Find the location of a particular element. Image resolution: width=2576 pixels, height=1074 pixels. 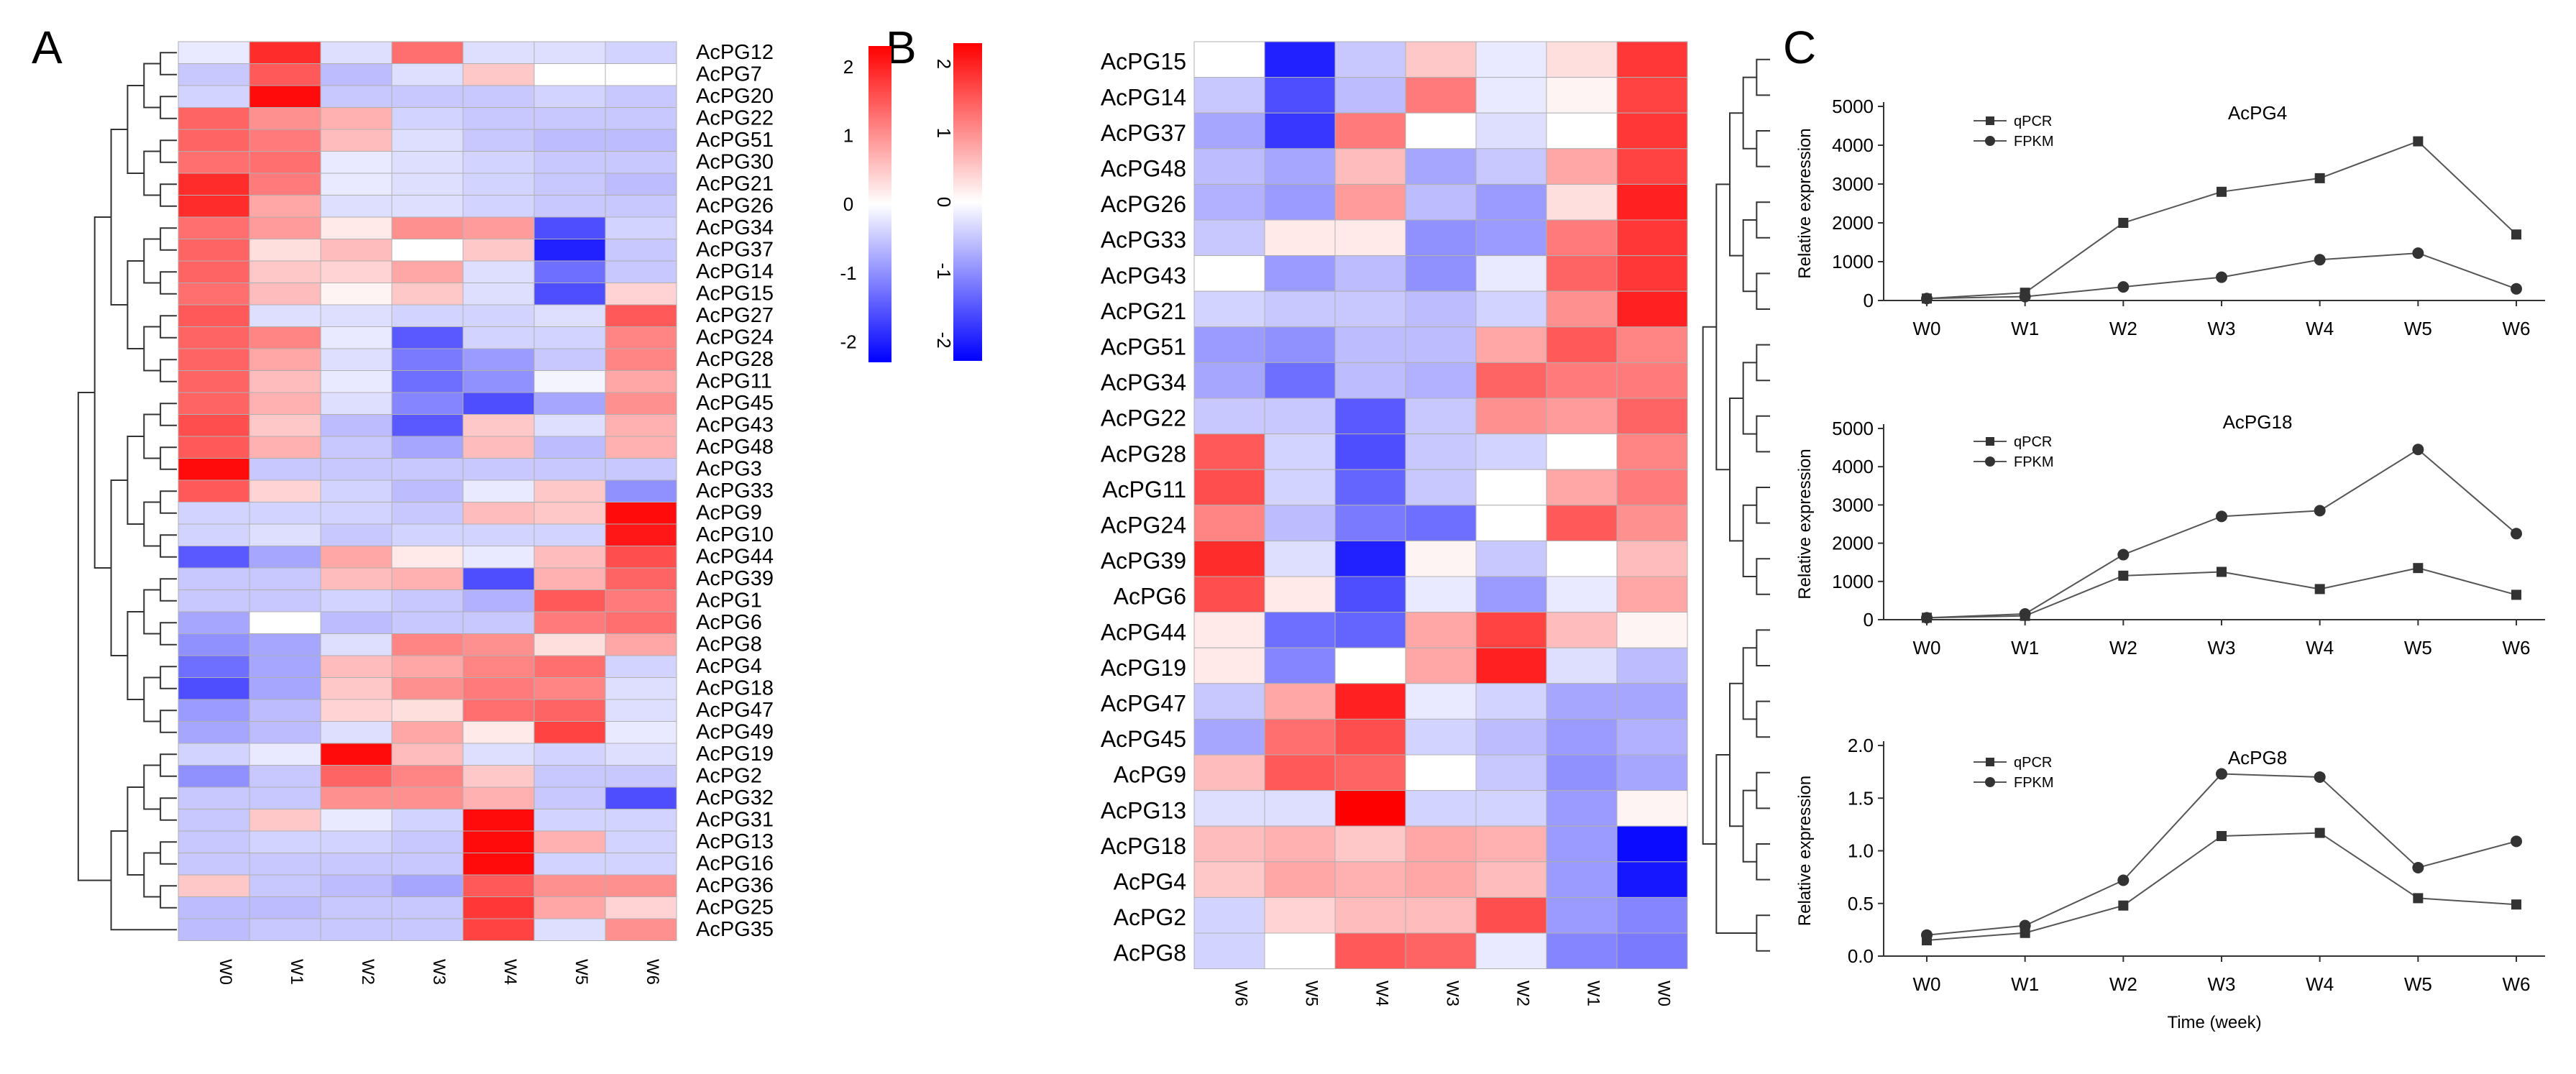

row-label: AcPG25 is located at coordinates (735, 907).